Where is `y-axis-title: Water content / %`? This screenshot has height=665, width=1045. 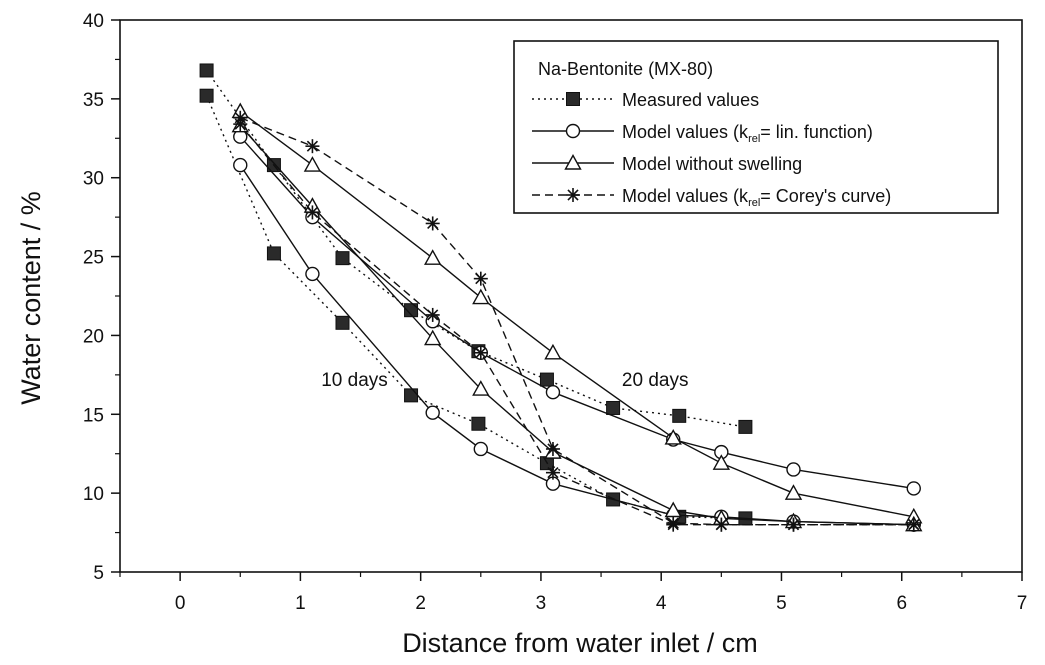
y-axis-title: Water content / % is located at coordinates (31, 298).